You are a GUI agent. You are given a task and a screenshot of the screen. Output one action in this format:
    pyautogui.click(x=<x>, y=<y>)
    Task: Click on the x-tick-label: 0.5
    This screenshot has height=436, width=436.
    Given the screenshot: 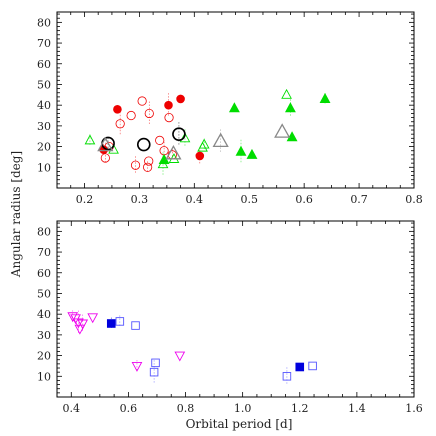 What is the action you would take?
    pyautogui.click(x=249, y=199)
    